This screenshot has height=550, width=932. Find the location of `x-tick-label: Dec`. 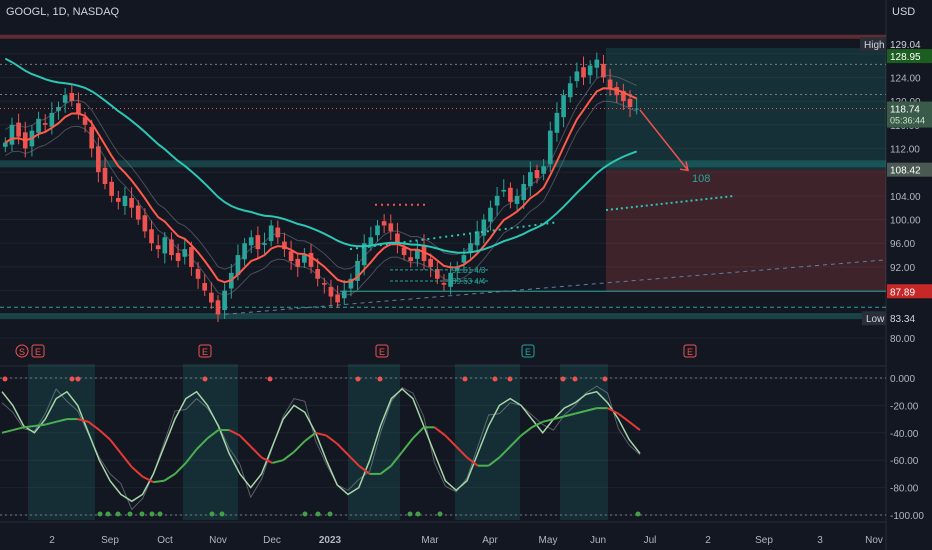

x-tick-label: Dec is located at coordinates (272, 540).